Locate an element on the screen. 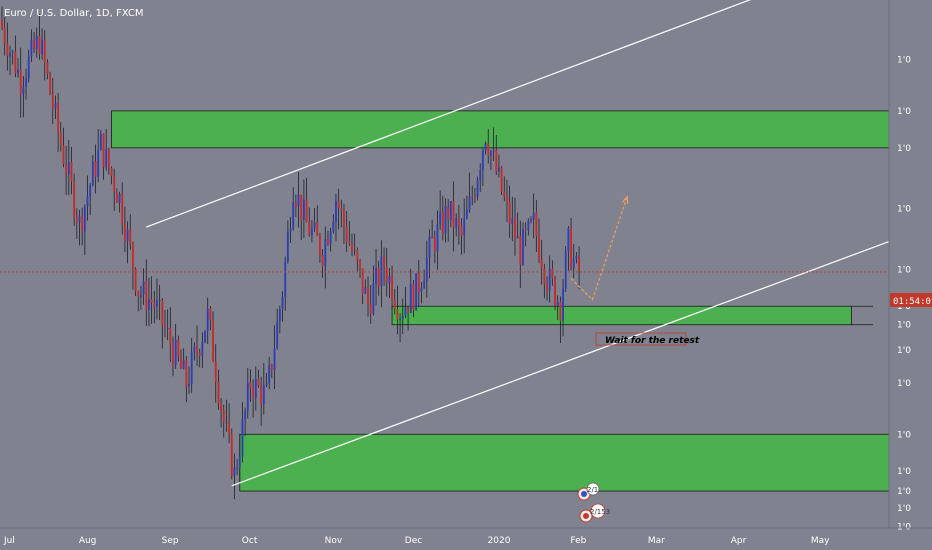  time-axis-label: 2020 is located at coordinates (499, 541).